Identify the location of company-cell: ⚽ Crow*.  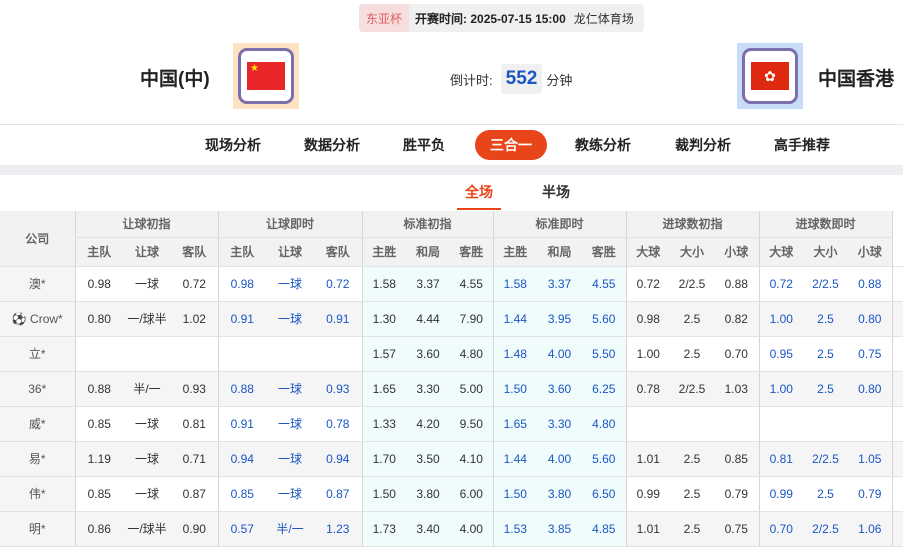
(37, 319).